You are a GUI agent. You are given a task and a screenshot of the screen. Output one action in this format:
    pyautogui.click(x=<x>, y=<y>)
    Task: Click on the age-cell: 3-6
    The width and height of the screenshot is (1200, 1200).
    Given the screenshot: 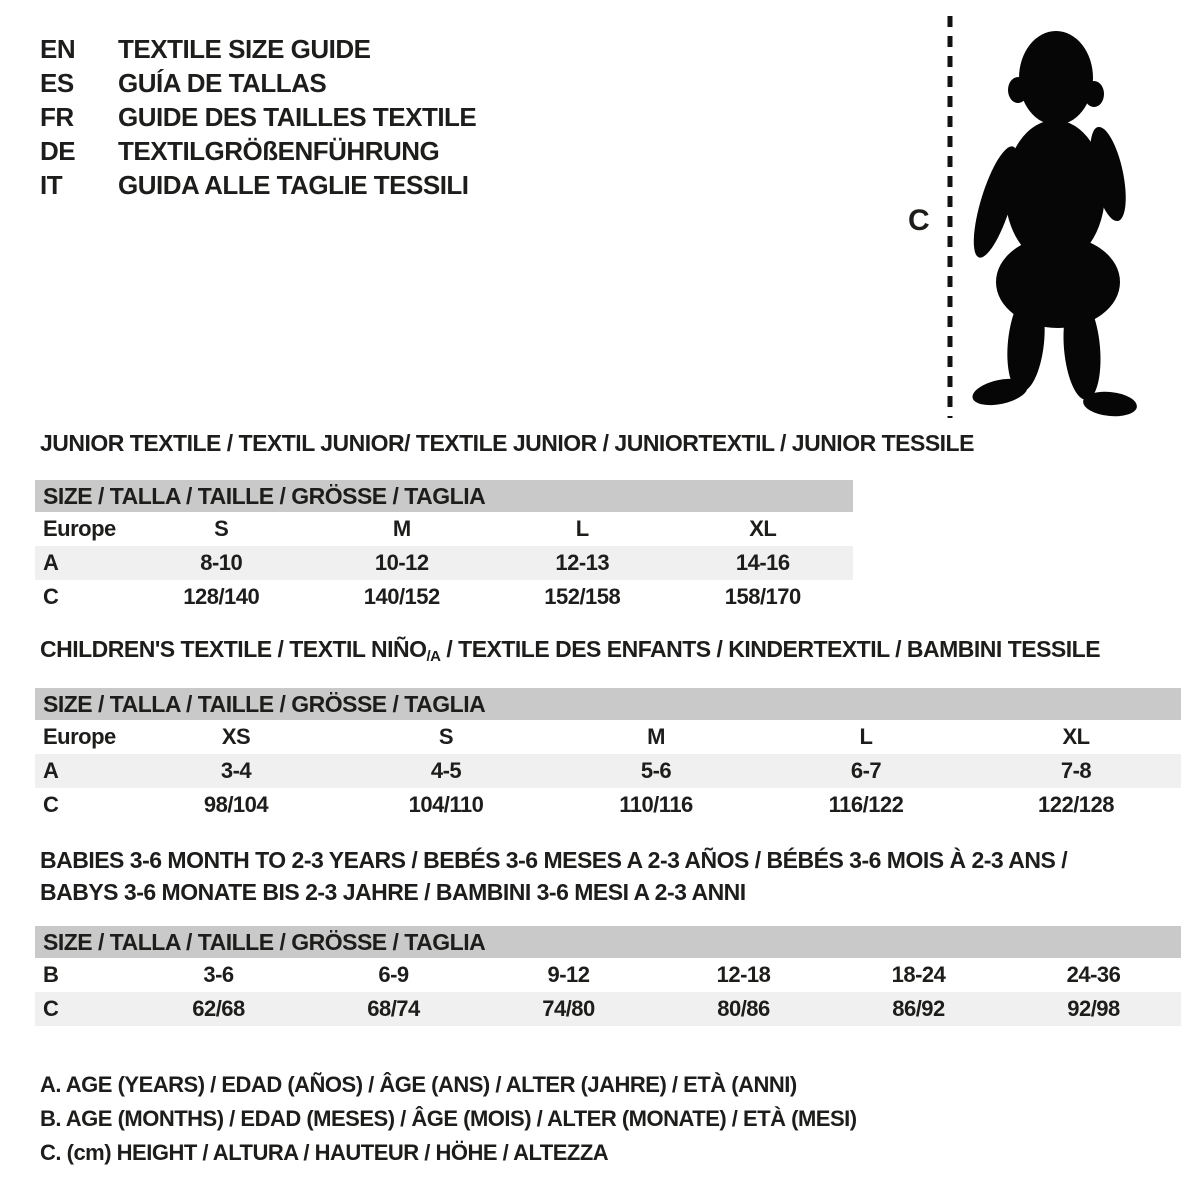 What is the action you would take?
    pyautogui.click(x=218, y=974)
    